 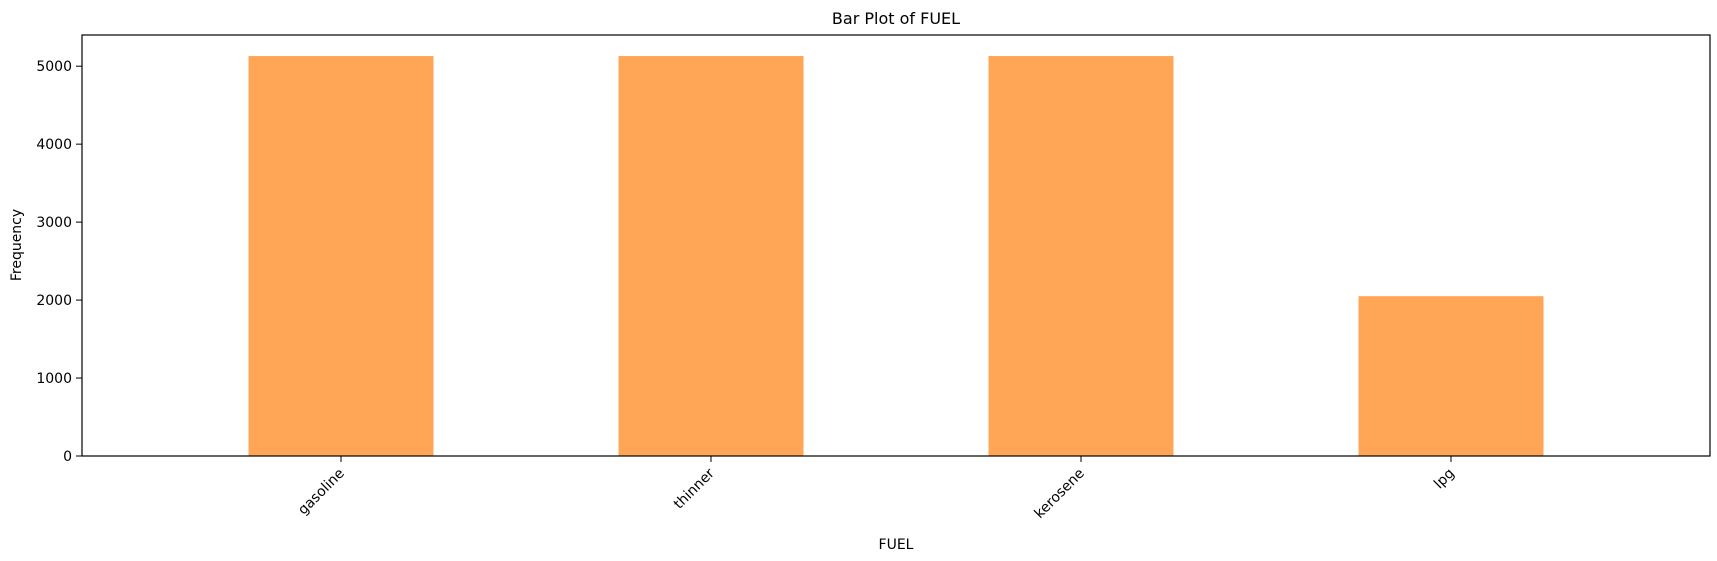 What do you see at coordinates (341, 256) in the screenshot?
I see `bar-gasoline` at bounding box center [341, 256].